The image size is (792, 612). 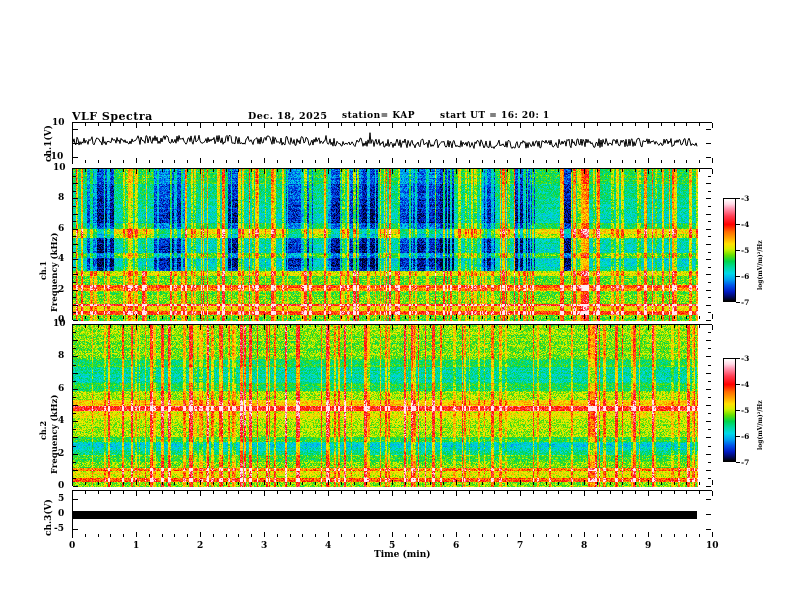 What do you see at coordinates (745, 410) in the screenshot?
I see `cb2-tick-label-2: -5` at bounding box center [745, 410].